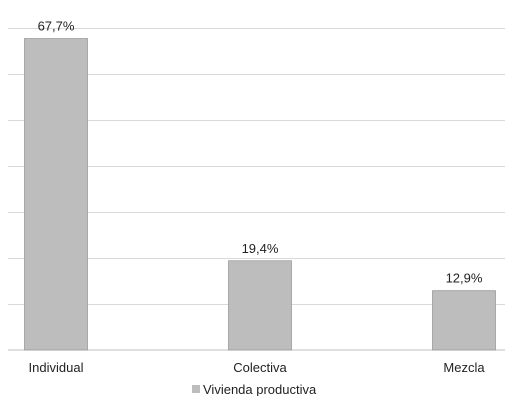 This screenshot has width=505, height=396. I want to click on bar-colectiva, so click(260, 305).